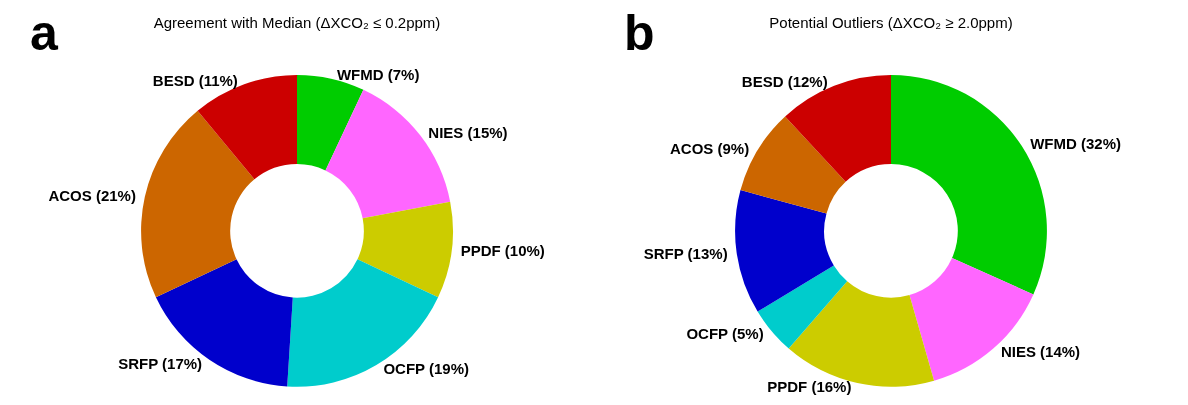 The image size is (1188, 405). What do you see at coordinates (725, 334) in the screenshot?
I see `slice-label: OCFP (5%)` at bounding box center [725, 334].